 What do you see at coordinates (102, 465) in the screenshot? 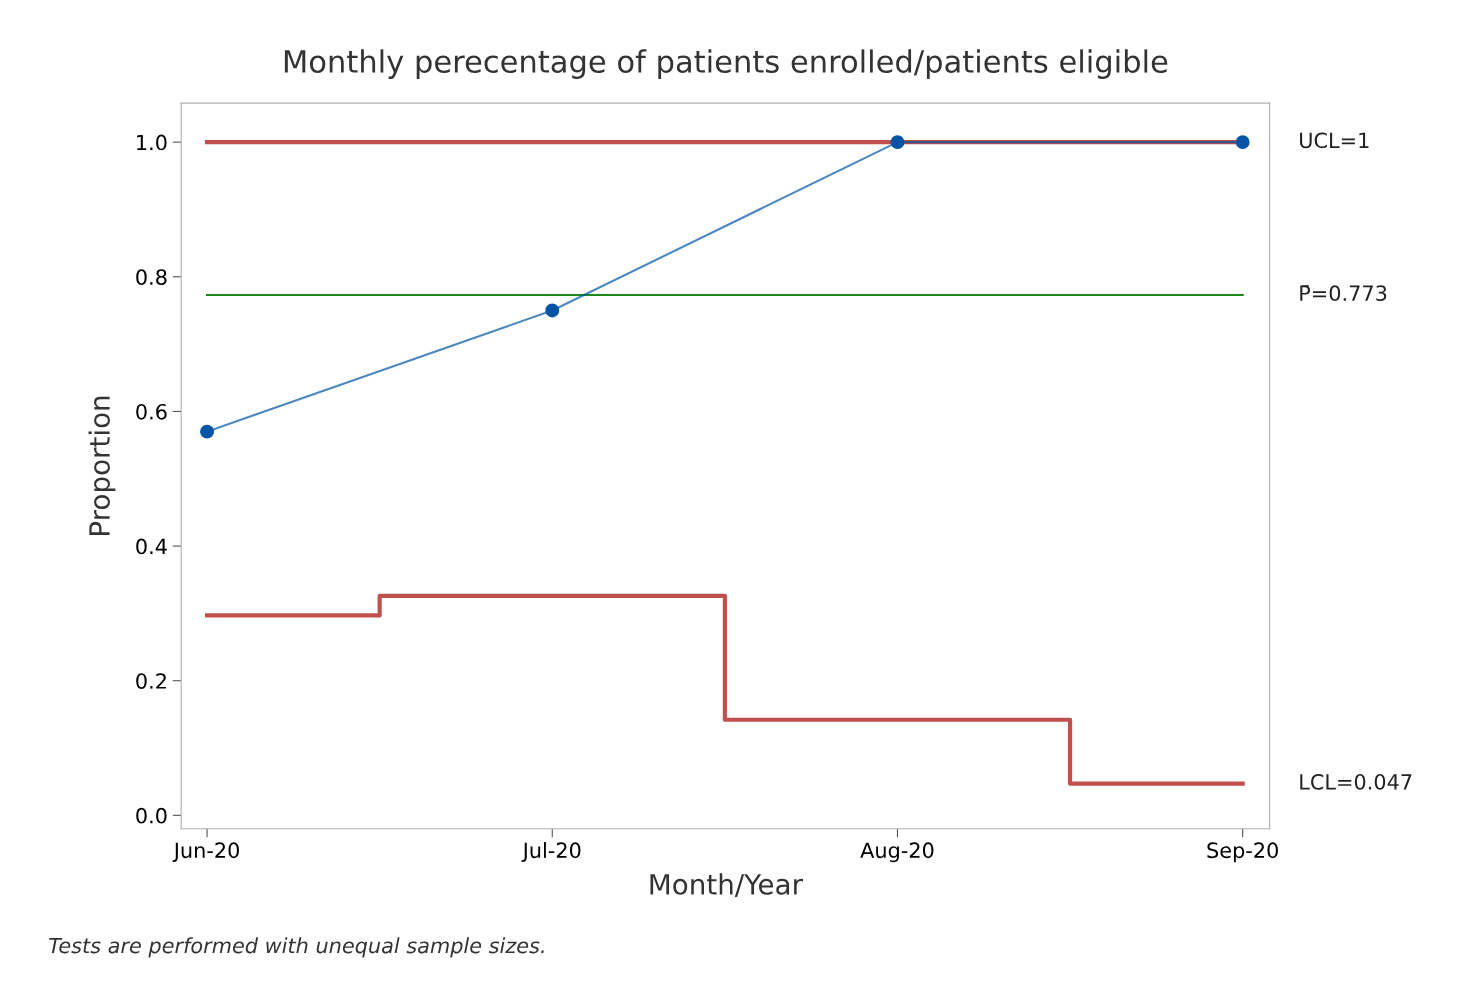
I see `y-axis-title: Proportion` at bounding box center [102, 465].